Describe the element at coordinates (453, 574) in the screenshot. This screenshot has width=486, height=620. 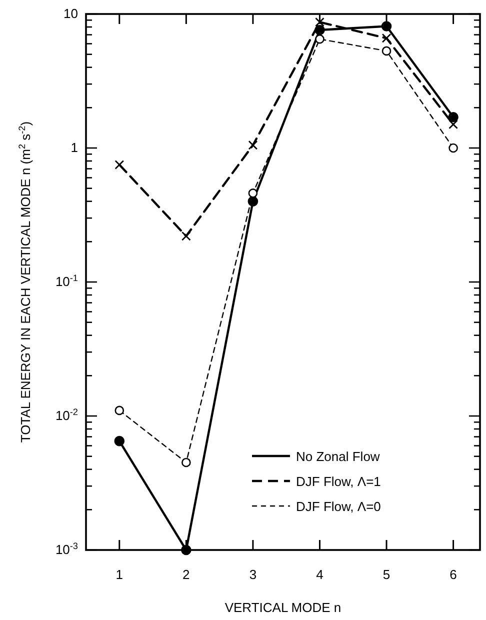
I see `x-tick-label: 6` at that location.